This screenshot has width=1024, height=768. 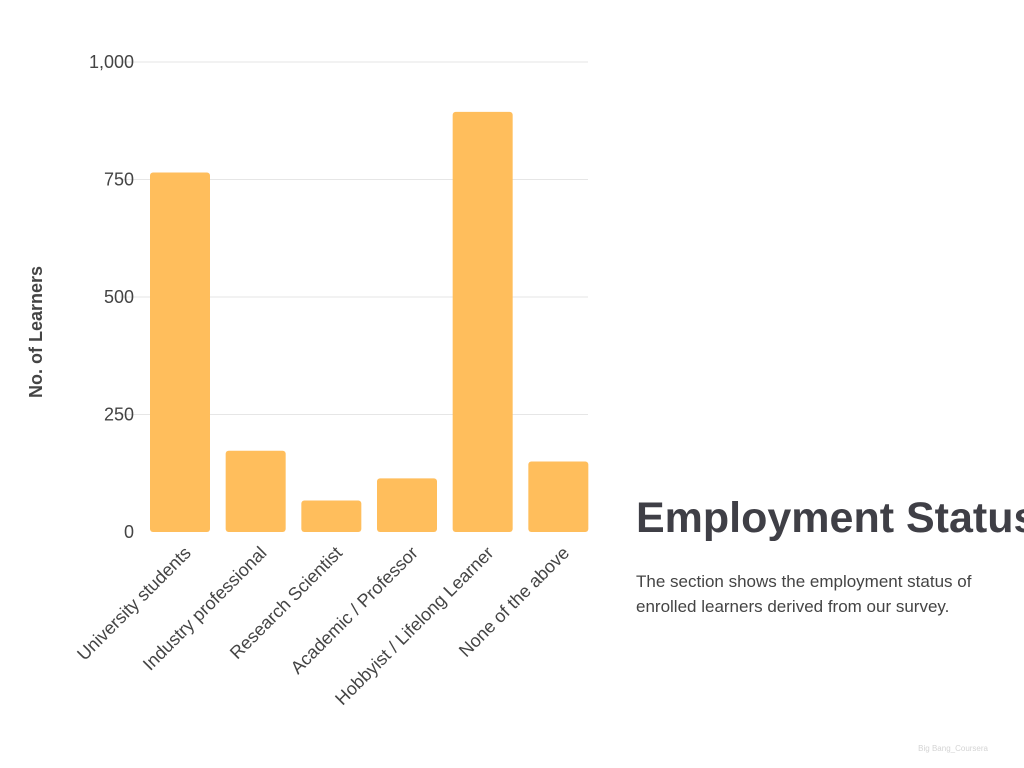 I want to click on x-tick-label: Academic / Professor, so click(x=354, y=610).